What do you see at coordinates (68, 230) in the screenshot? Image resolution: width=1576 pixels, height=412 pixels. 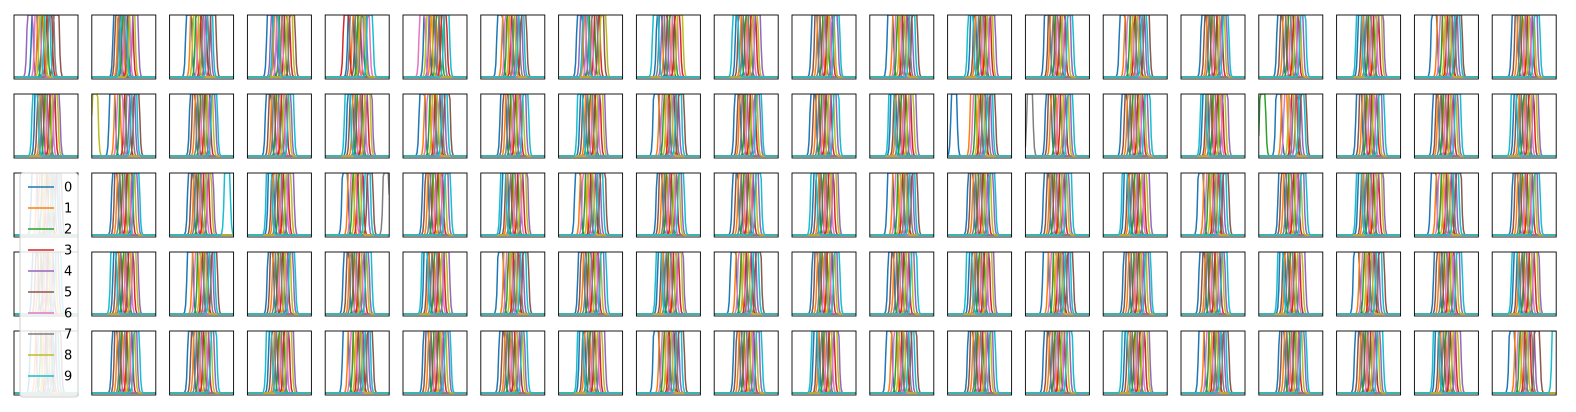 I see `legend-label: 2` at bounding box center [68, 230].